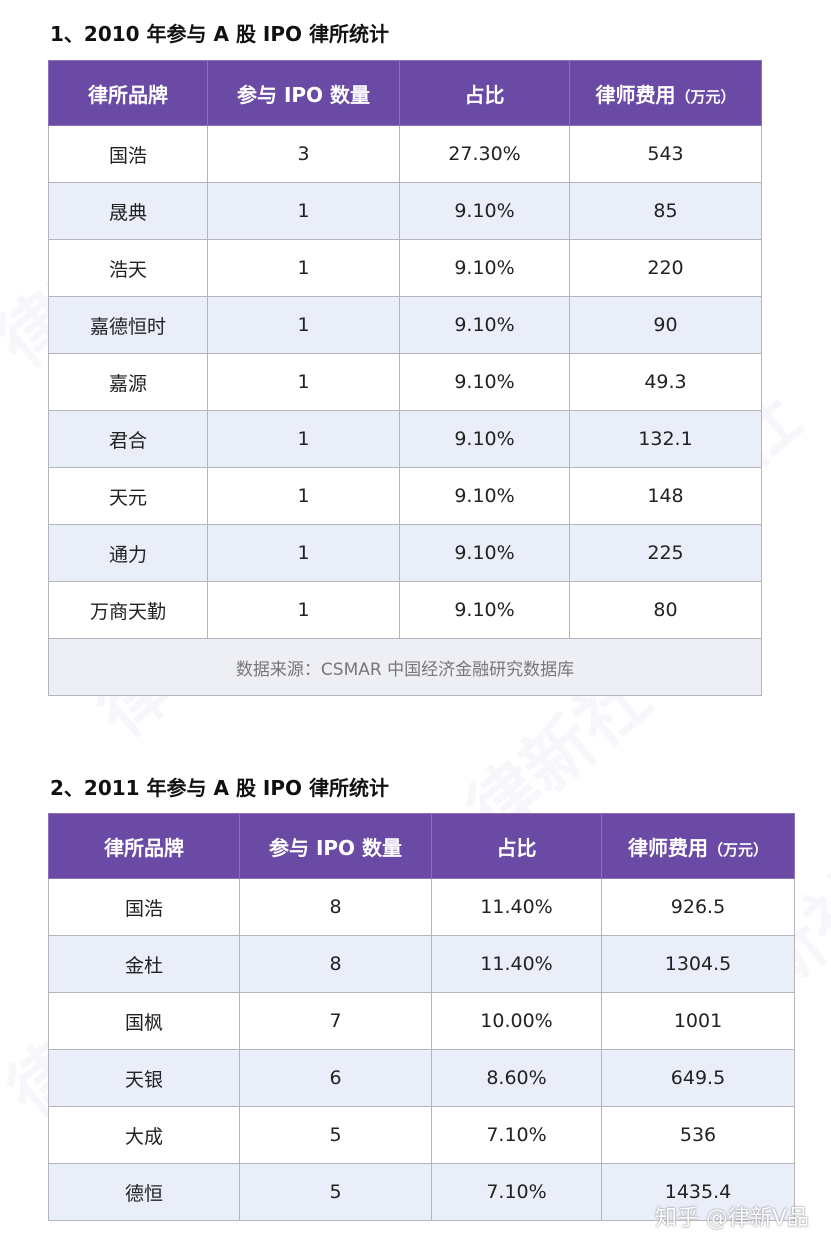 The image size is (831, 1246). I want to click on firm-cell: 晟典, so click(128, 211).